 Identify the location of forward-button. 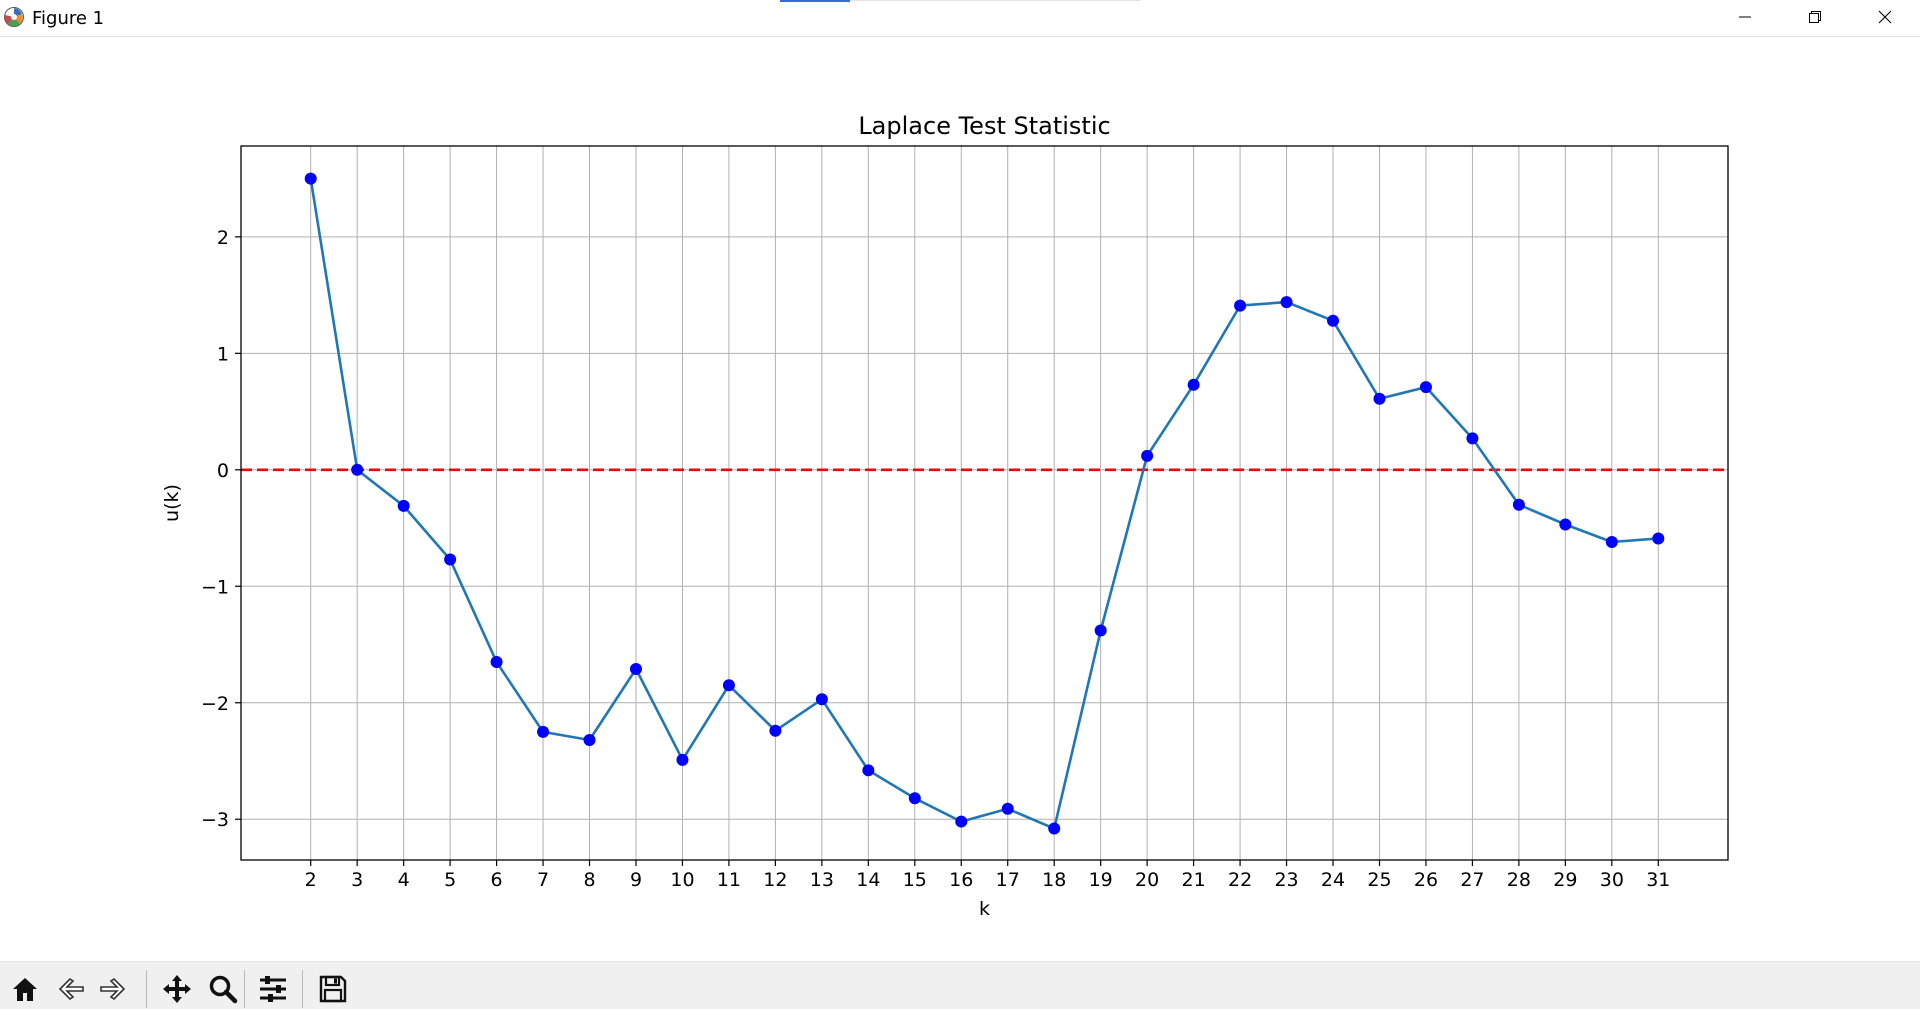
(113, 989).